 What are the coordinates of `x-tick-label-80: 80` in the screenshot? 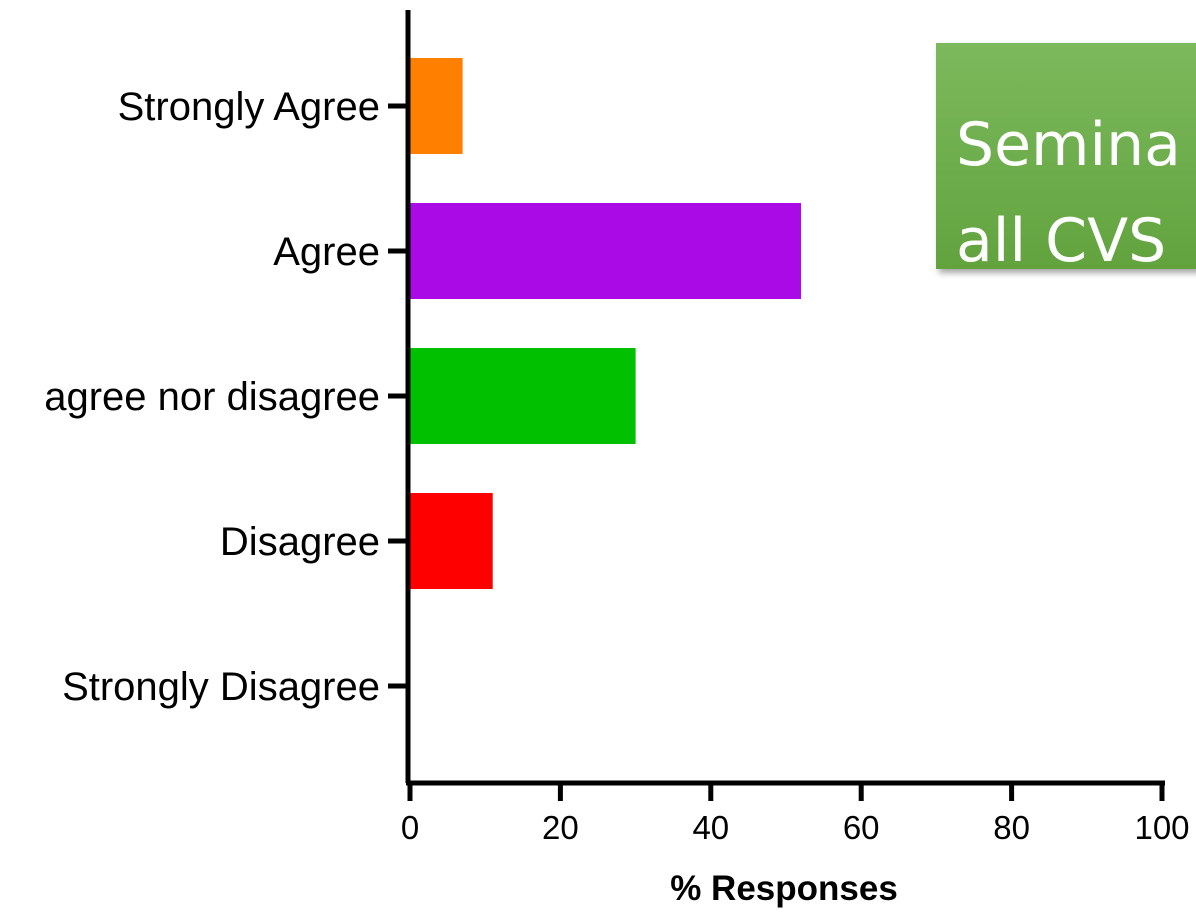 It's located at (1011, 827).